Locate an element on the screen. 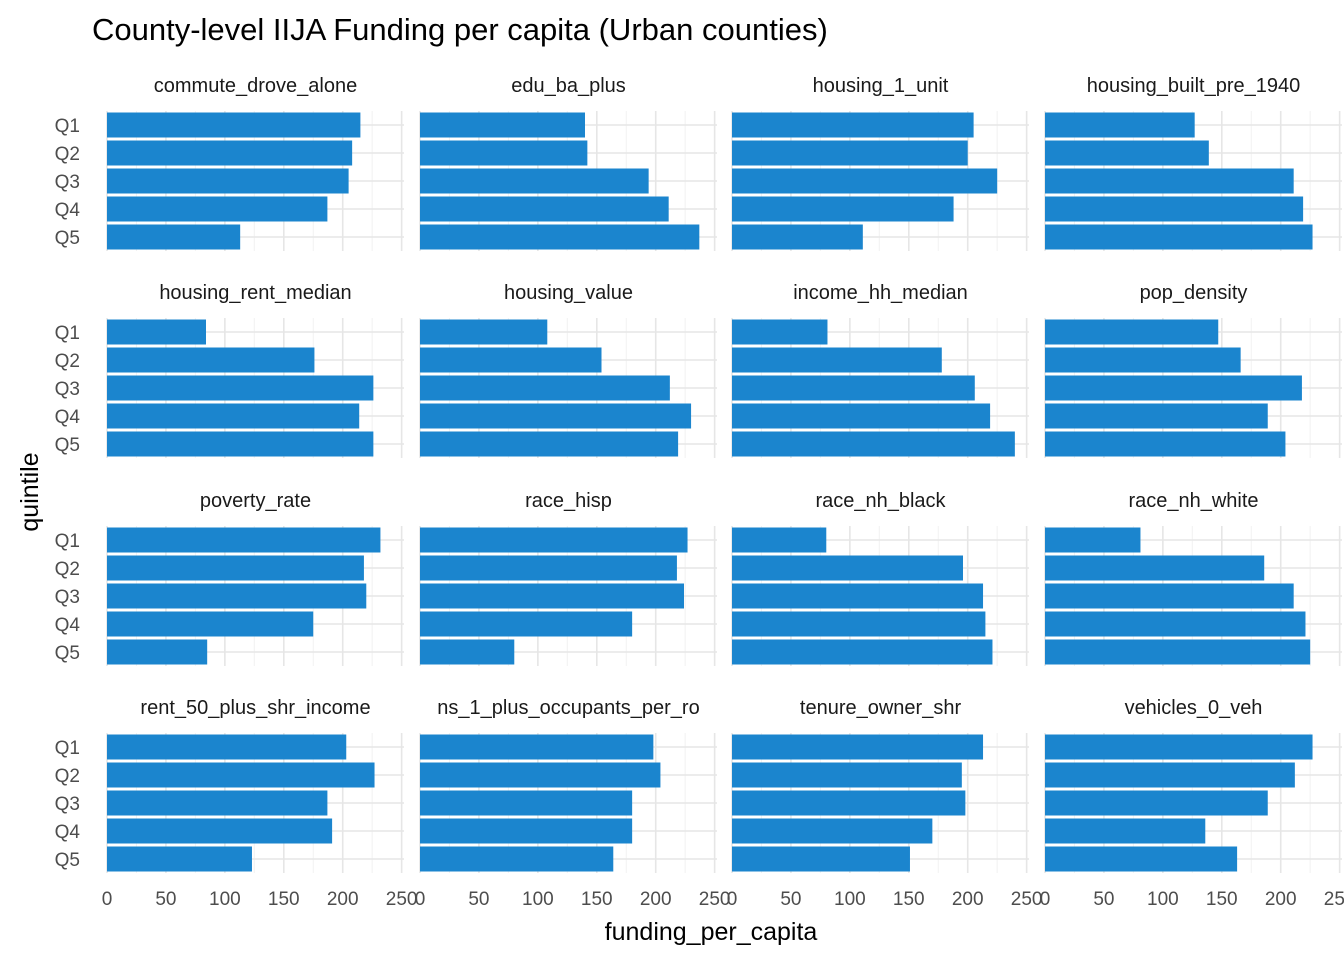 This screenshot has height=960, width=1344. facet-panel: housing_built_pre_1940 is located at coordinates (1193, 163).